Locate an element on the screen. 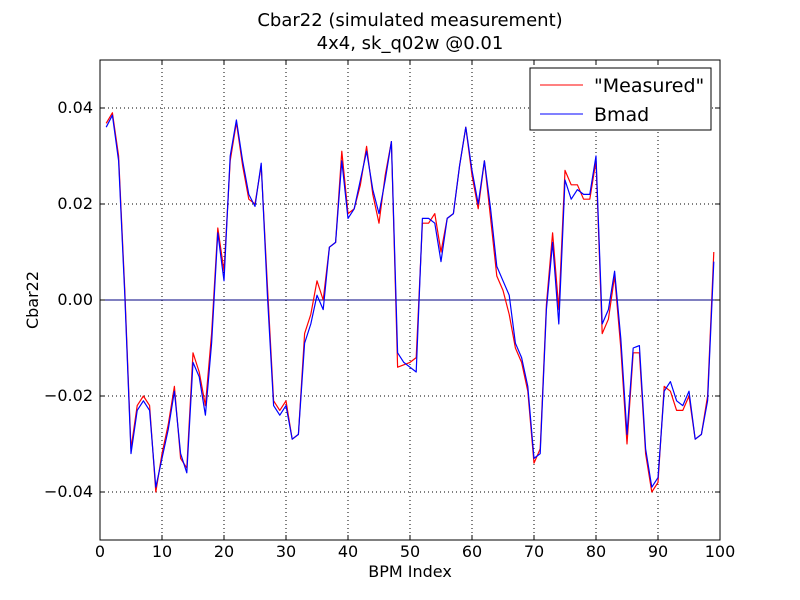 This screenshot has height=600, width=800. x-tick-label: 40 is located at coordinates (348, 551).